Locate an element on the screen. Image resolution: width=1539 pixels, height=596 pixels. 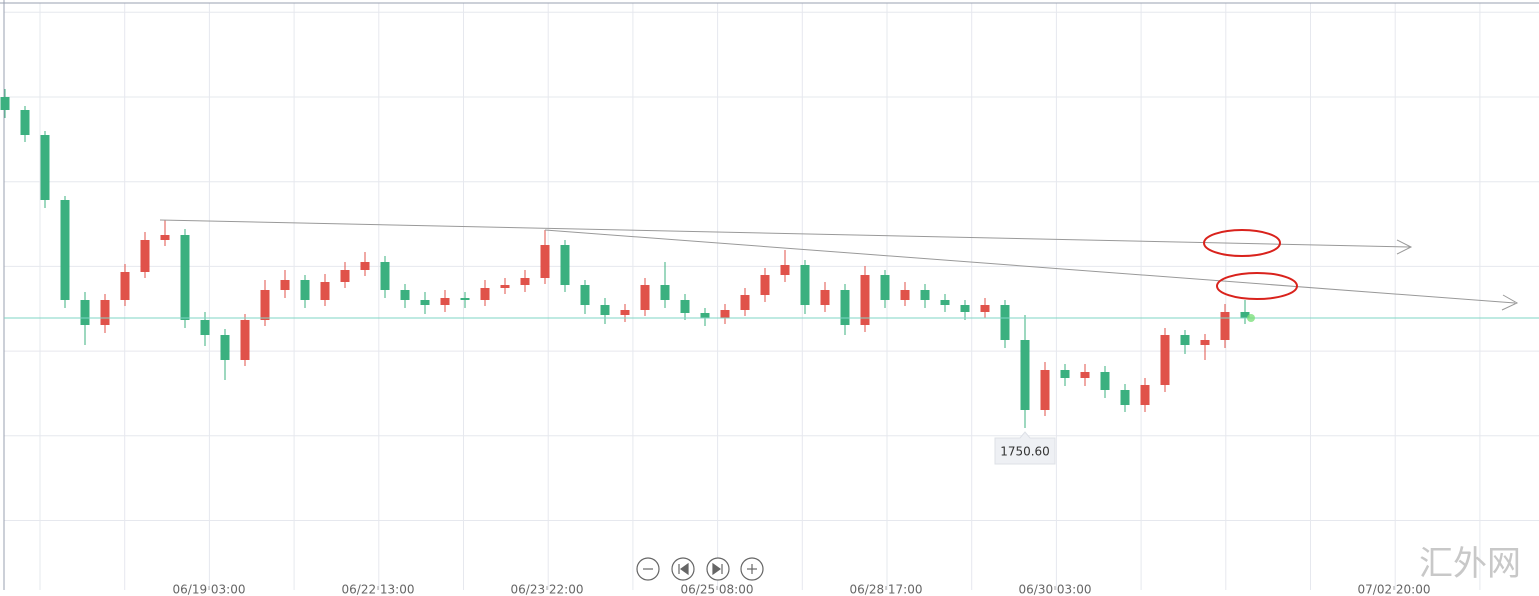
x-tick-label: 06/19 03:00 is located at coordinates (209, 589).